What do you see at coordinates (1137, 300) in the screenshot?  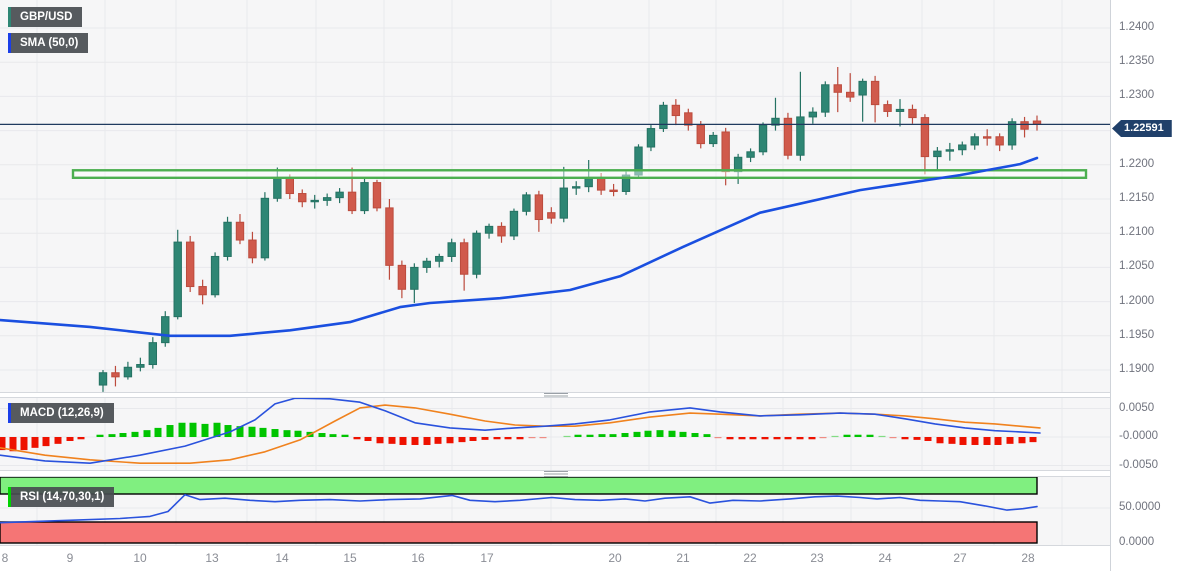 I see `price-tick-label: 1.2000` at bounding box center [1137, 300].